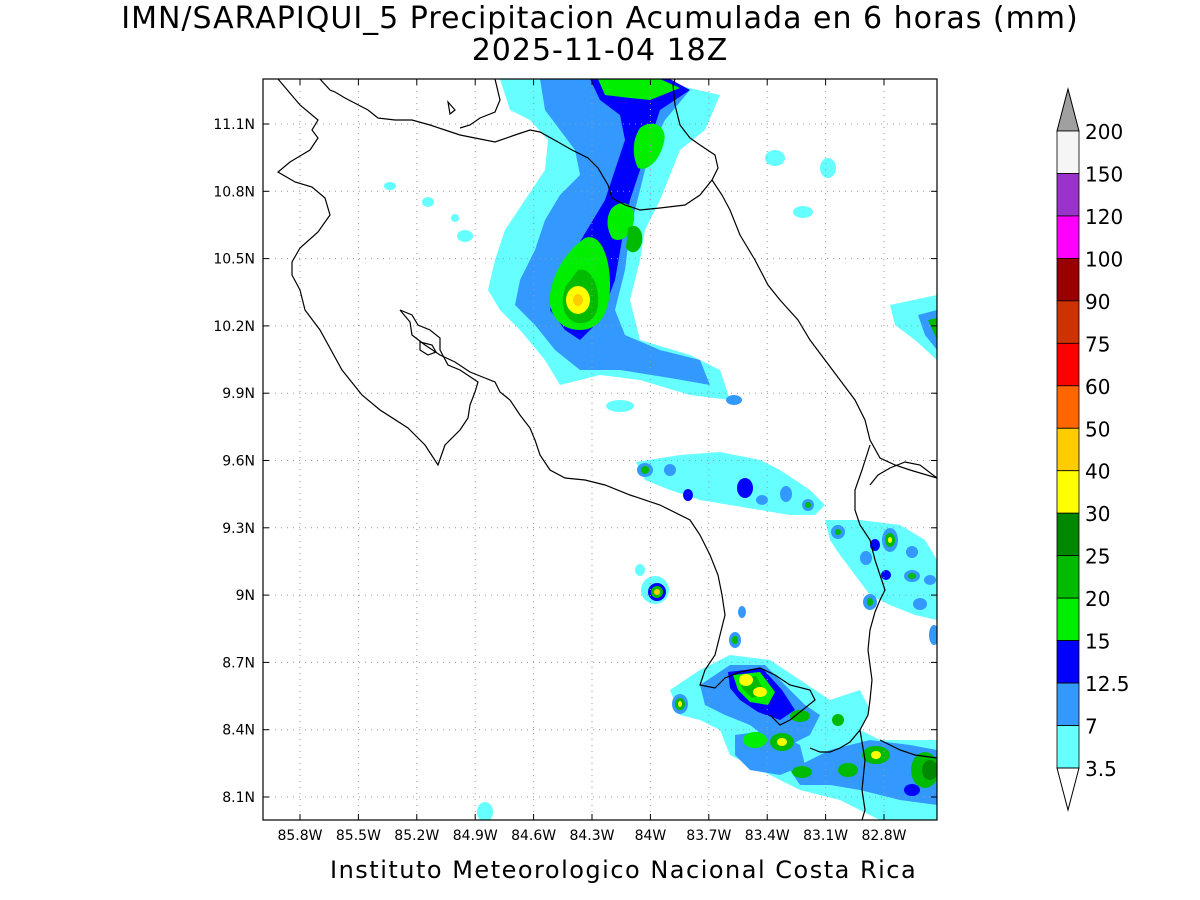  I want to click on colorbar-label: 20, so click(1097, 599).